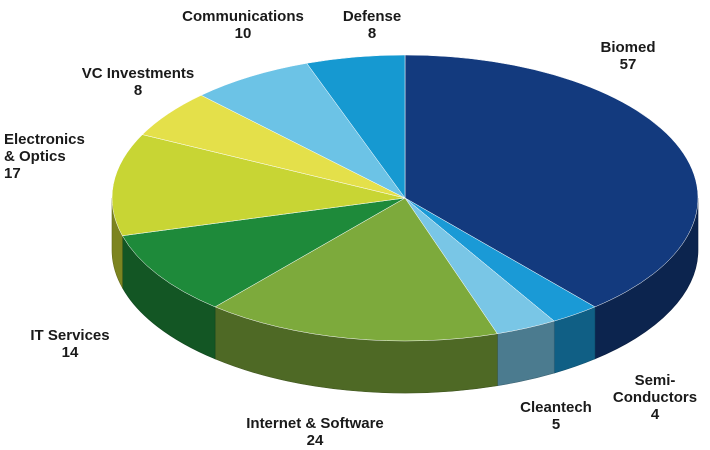 The height and width of the screenshot is (450, 710). I want to click on slice-label-vc-investments: VC Investments 8, so click(138, 82).